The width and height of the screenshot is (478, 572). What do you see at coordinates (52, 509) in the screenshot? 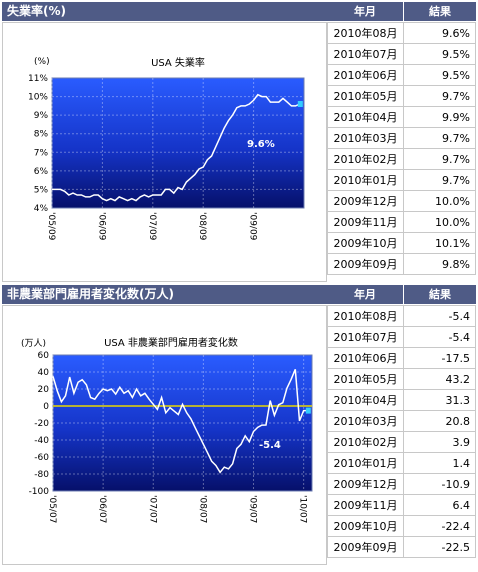
I see `x-tick-label: '05/07` at bounding box center [52, 509].